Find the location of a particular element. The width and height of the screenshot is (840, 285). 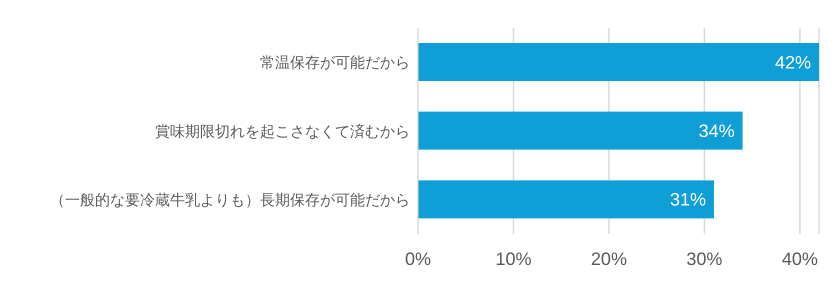

x-tick-label: 30% is located at coordinates (704, 258).